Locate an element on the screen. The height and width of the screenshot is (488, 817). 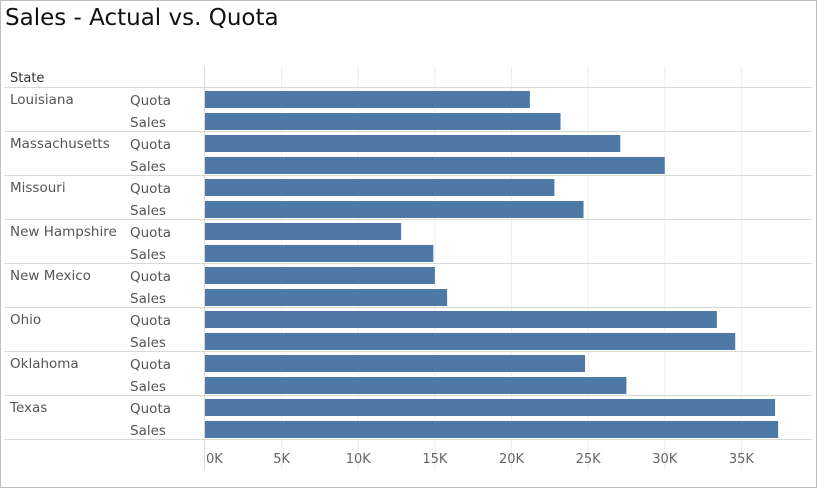
x-tick-label: 10K is located at coordinates (359, 459).